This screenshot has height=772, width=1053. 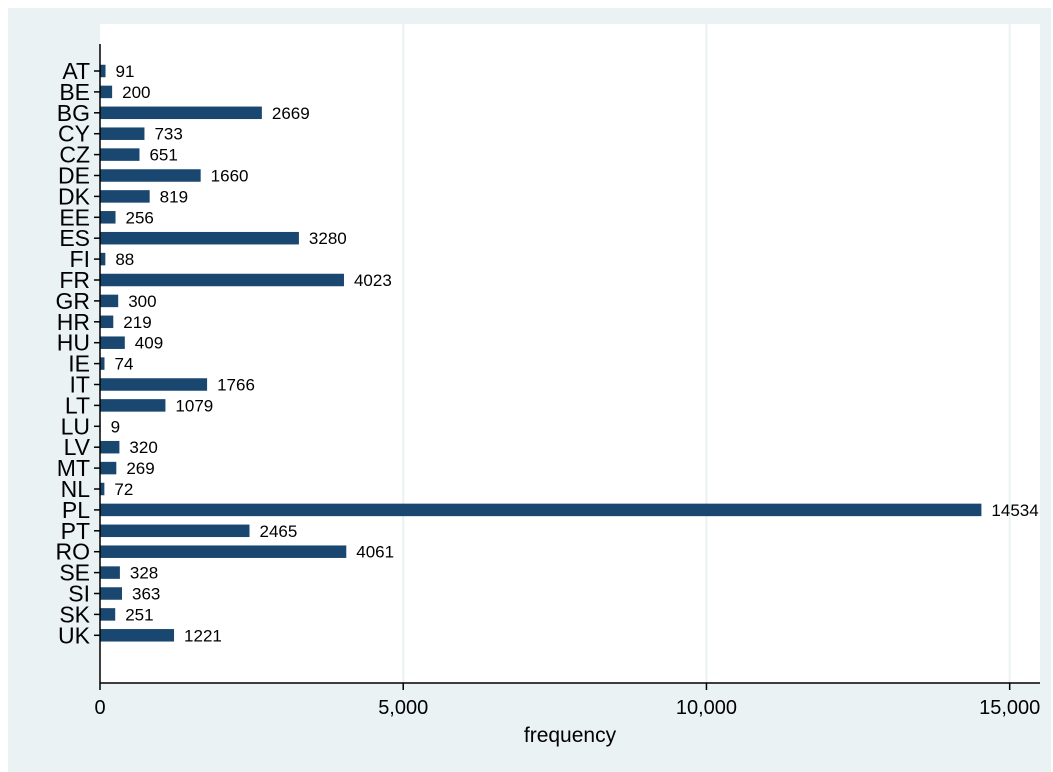 I want to click on category-label-cy: CY, so click(x=74, y=134).